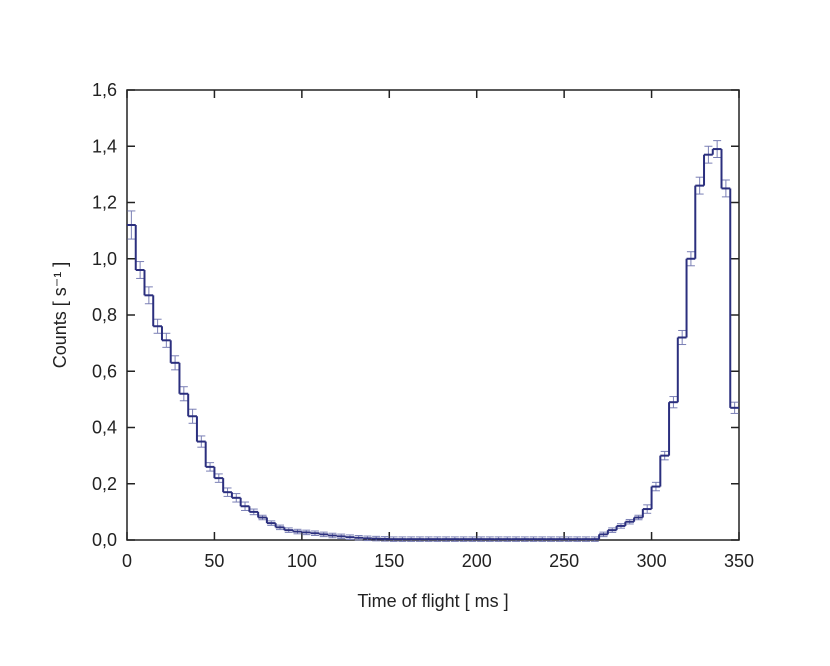  Describe the element at coordinates (104, 315) in the screenshot. I see `y-tick-label: 0,8` at that location.